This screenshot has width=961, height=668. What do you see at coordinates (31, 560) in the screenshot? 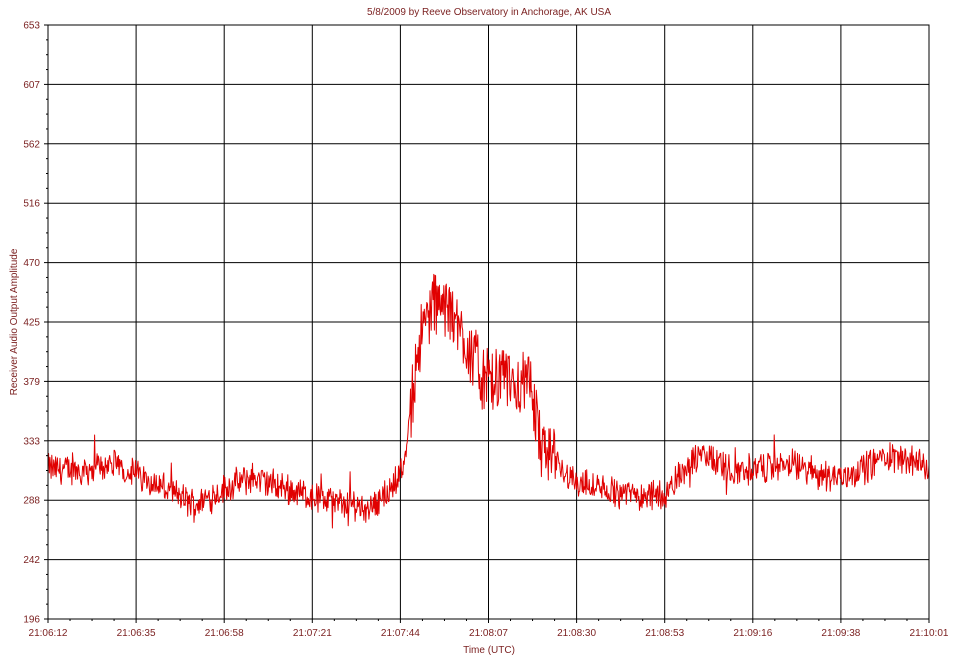
I see `y-tick-label: 242` at bounding box center [31, 560].